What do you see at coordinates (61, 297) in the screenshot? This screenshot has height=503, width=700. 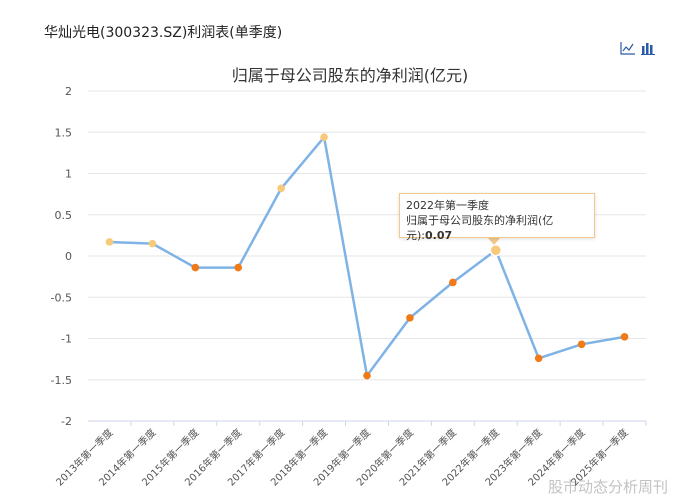 I see `y-tick-label: -0.5` at bounding box center [61, 297].